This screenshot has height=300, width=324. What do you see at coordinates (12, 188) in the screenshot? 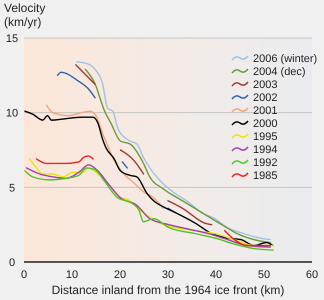
I see `y-tick-label: 5` at bounding box center [12, 188].